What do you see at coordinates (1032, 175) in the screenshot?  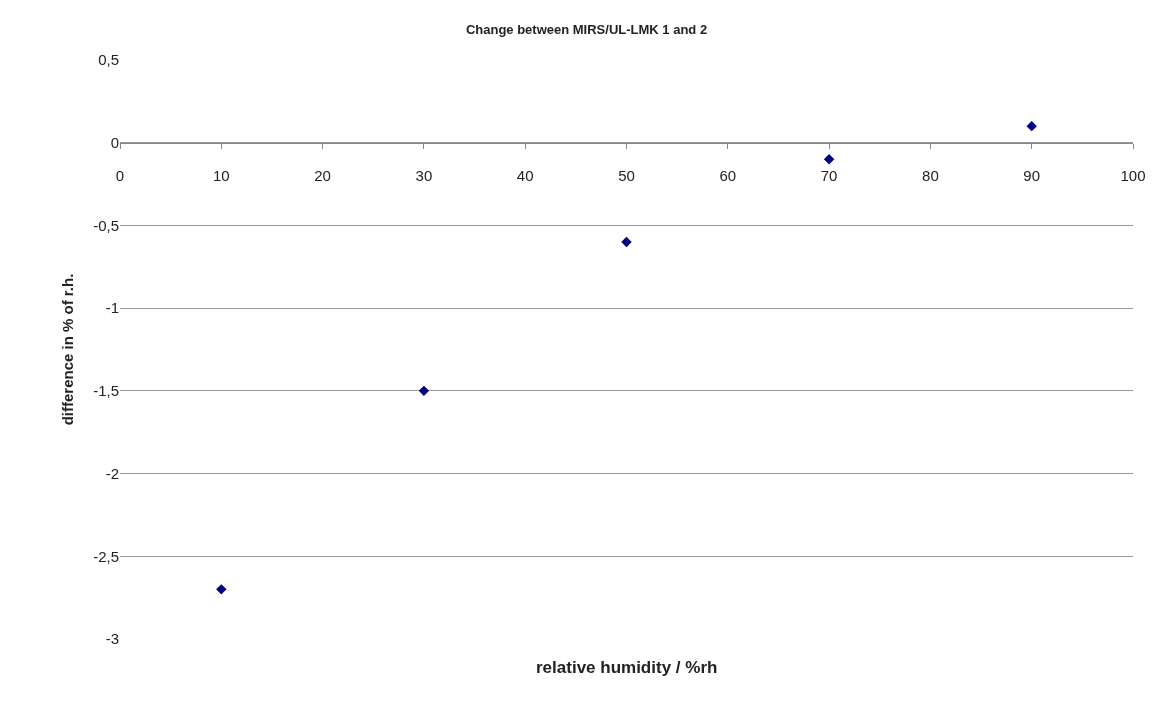 I see `x-tick-label: 90` at bounding box center [1032, 175].